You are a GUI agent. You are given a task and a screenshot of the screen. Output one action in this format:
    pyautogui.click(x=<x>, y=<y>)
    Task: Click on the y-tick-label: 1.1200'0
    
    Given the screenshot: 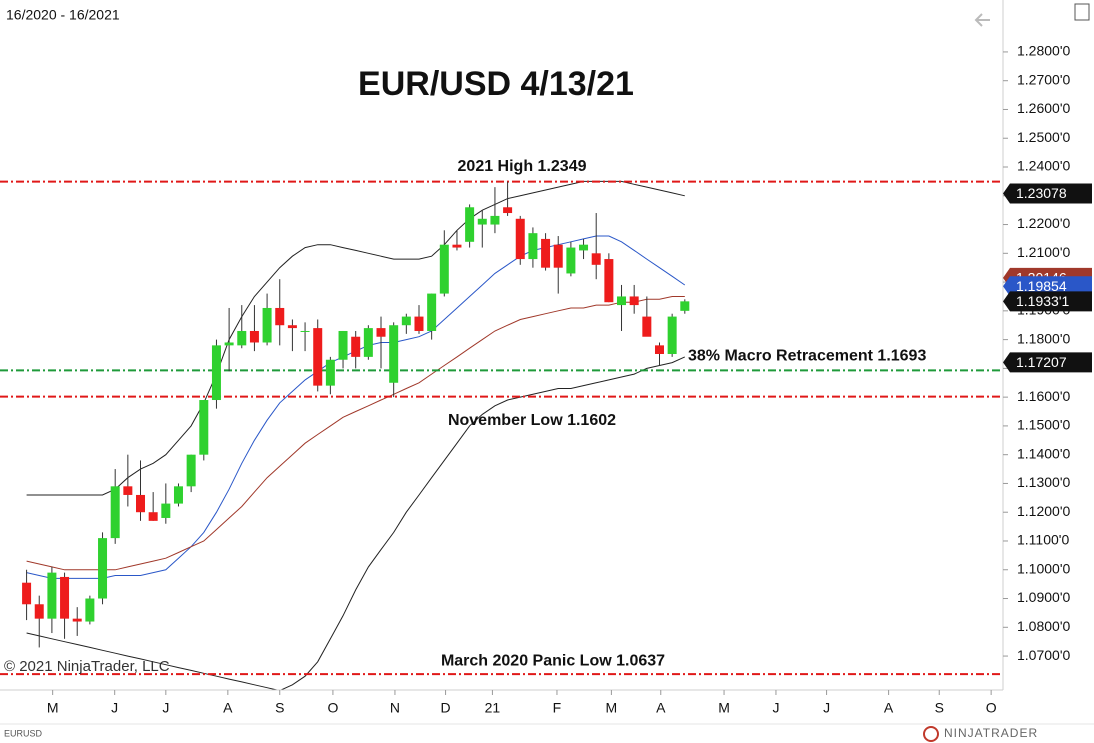 What is the action you would take?
    pyautogui.click(x=1043, y=511)
    